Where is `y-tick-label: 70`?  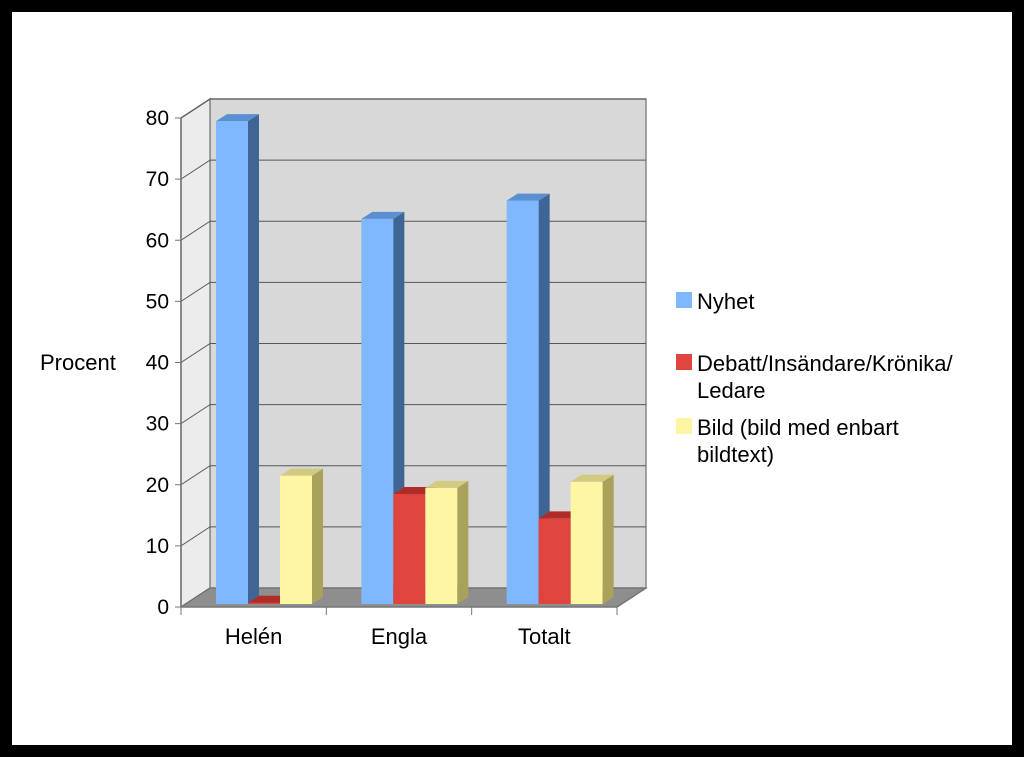 y-tick-label: 70 is located at coordinates (157, 179).